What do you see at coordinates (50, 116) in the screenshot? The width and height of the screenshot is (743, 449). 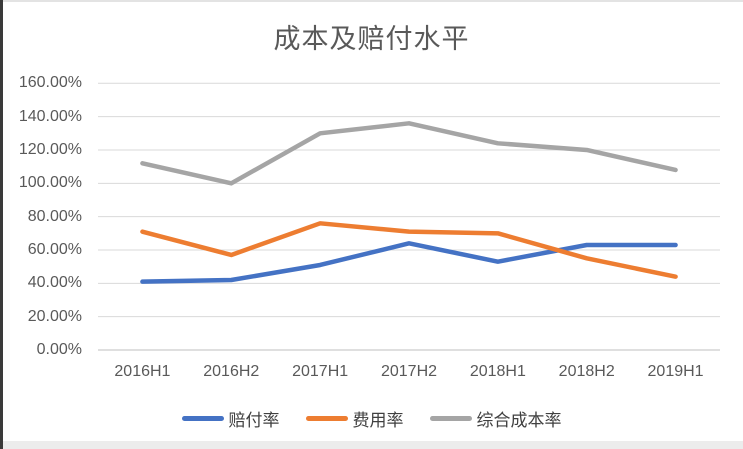 I see `y-axis-tick-label: 140.00%` at bounding box center [50, 116].